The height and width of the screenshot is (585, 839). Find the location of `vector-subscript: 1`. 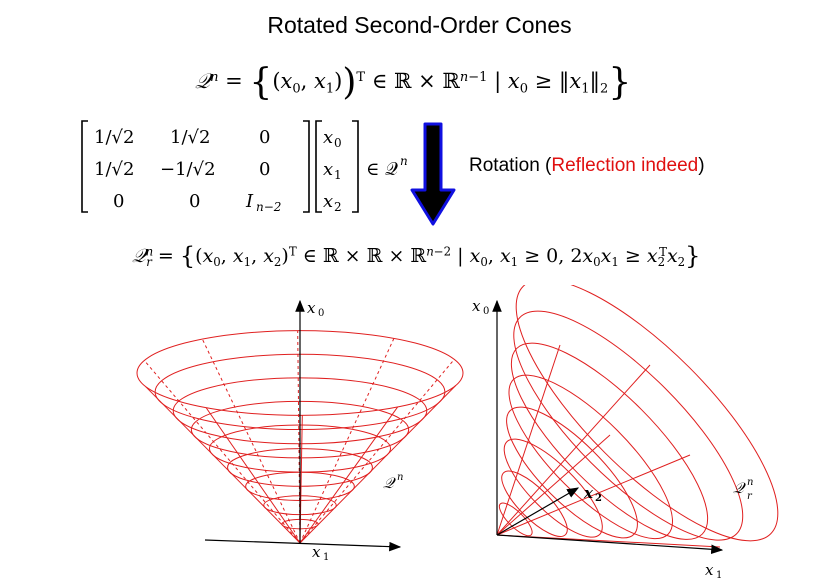

vector-subscript: 1 is located at coordinates (338, 175).